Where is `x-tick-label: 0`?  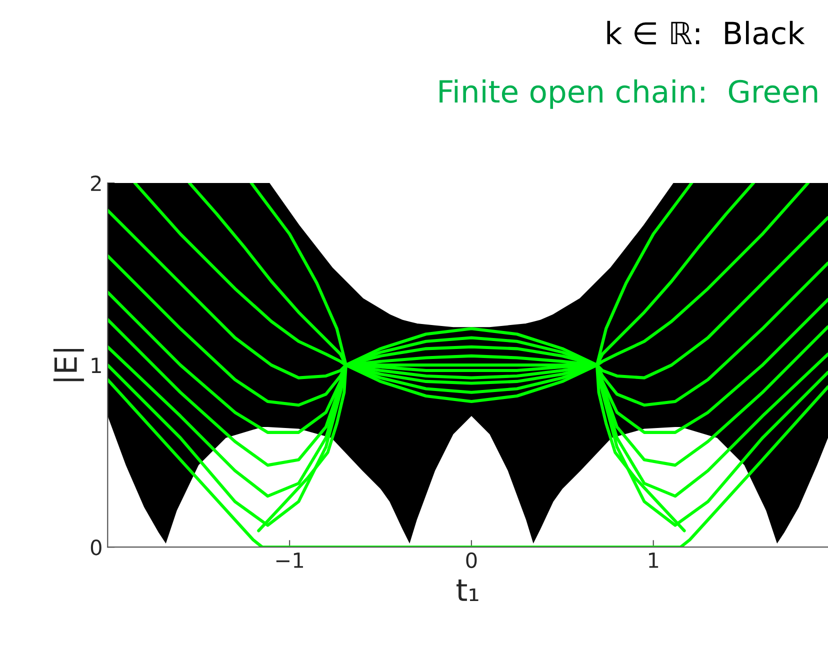 x-tick-label: 0 is located at coordinates (471, 560).